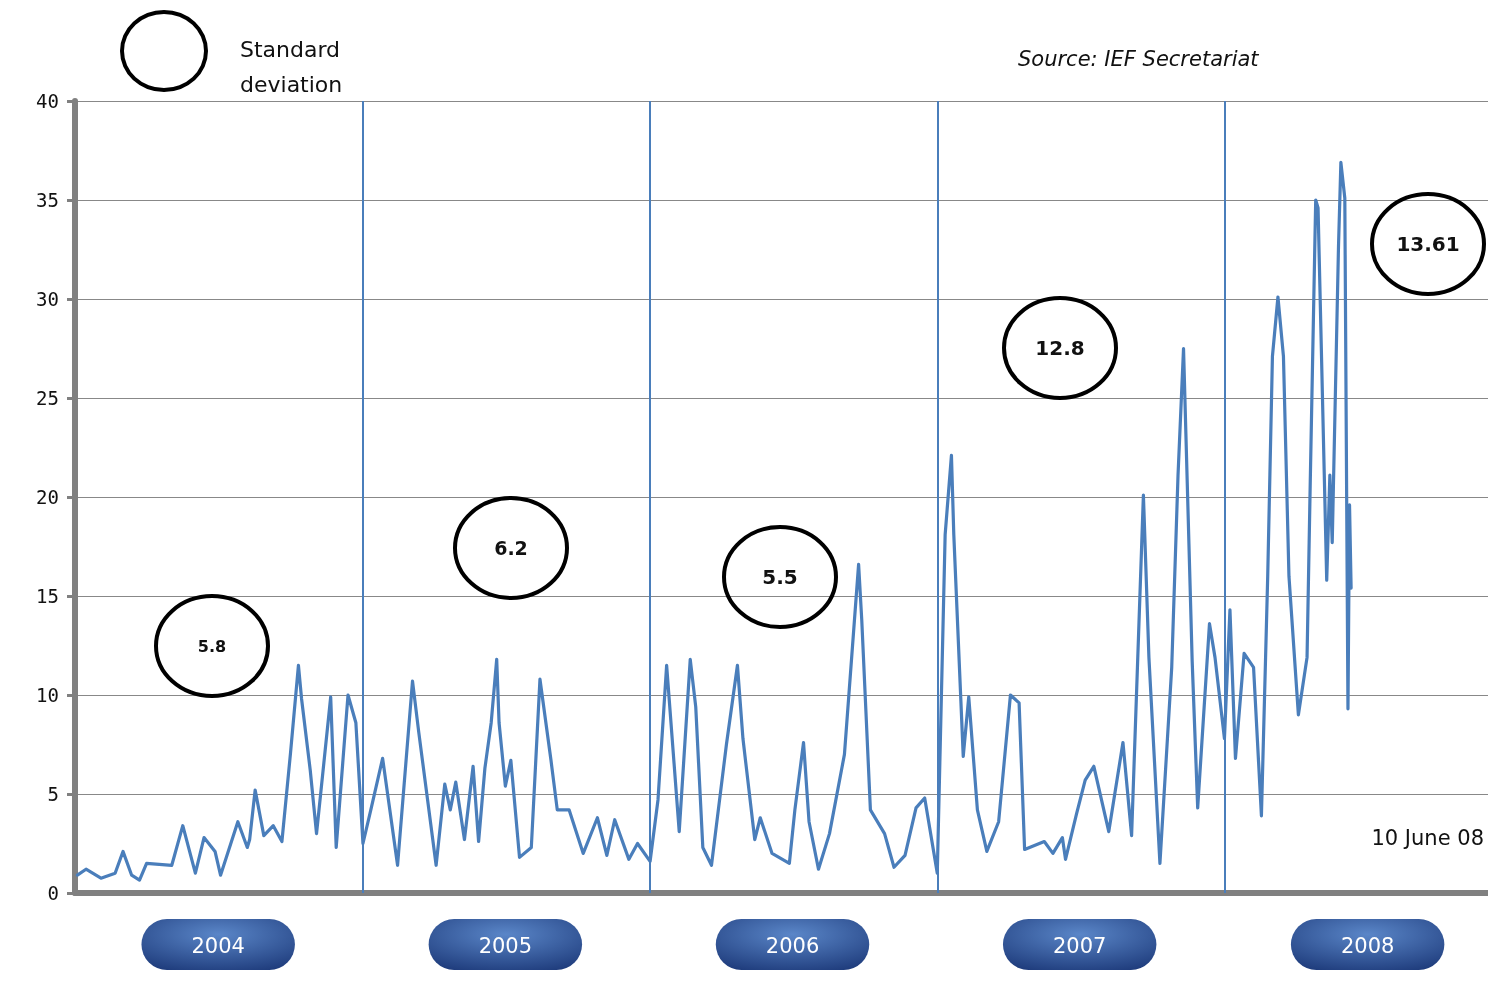  What do you see at coordinates (792, 945) in the screenshot?
I see `x-tick-label: 2006` at bounding box center [792, 945].